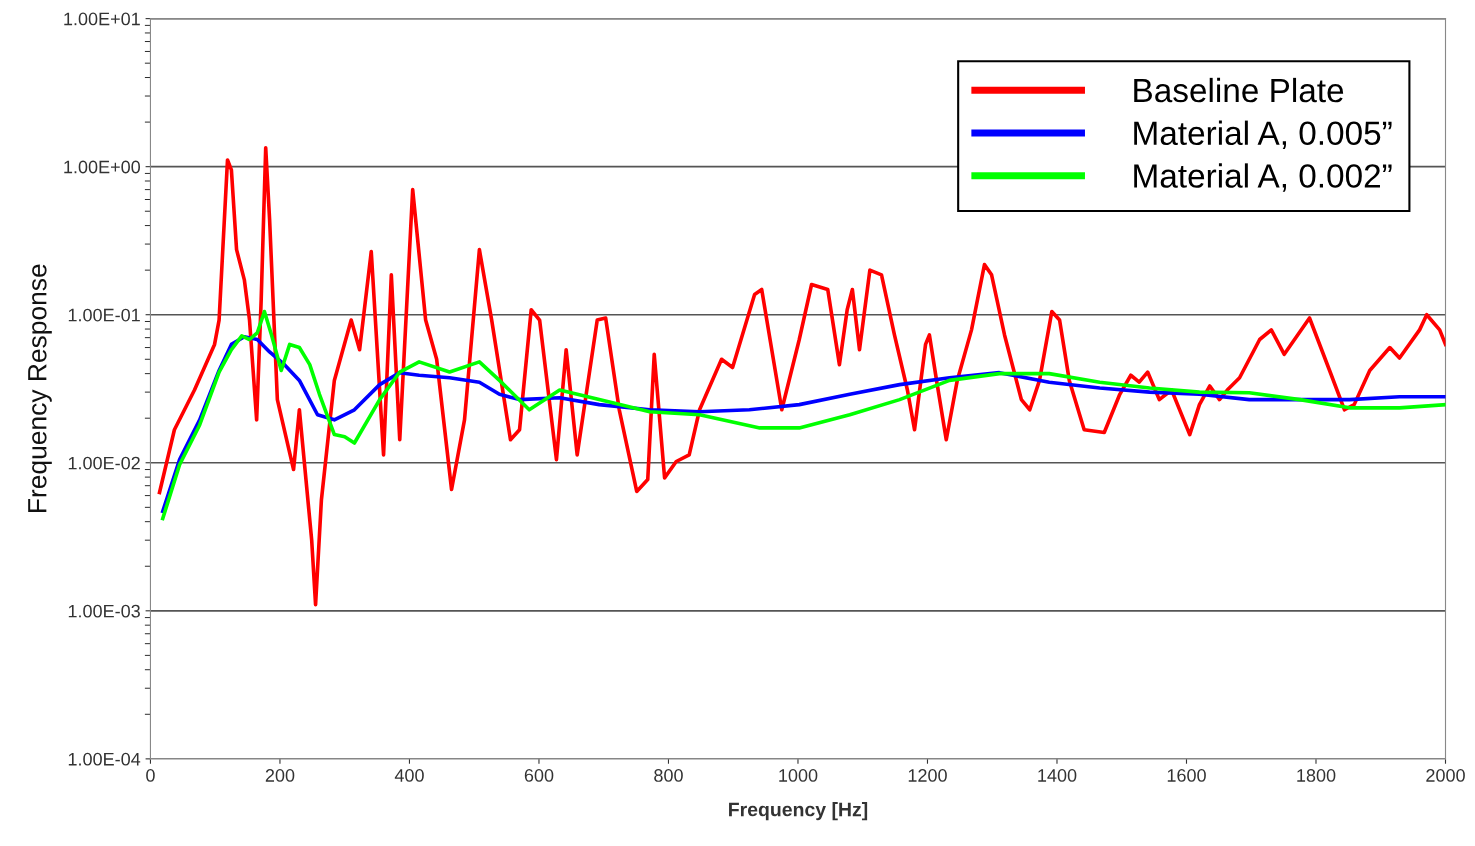 Image resolution: width=1475 pixels, height=846 pixels. I want to click on x-tick-label: 600, so click(539, 775).